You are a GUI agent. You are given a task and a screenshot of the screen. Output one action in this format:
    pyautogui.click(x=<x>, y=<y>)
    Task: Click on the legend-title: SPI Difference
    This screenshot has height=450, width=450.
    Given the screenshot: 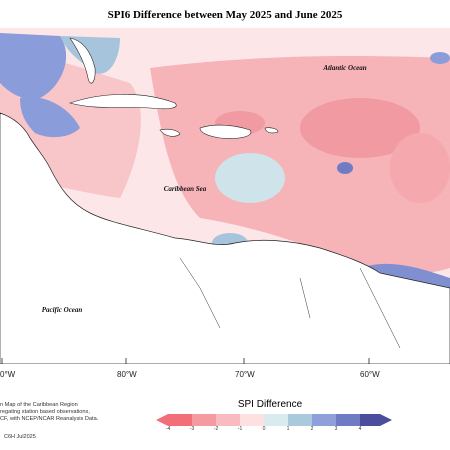 What is the action you would take?
    pyautogui.click(x=270, y=404)
    